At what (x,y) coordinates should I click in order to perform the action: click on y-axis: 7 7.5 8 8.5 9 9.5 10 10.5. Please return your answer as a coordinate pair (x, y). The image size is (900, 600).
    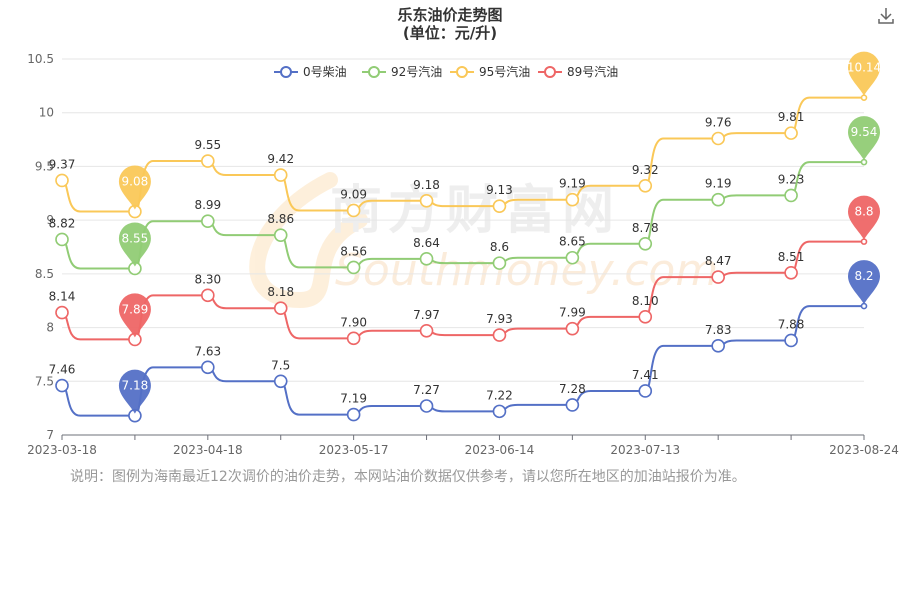
    Looking at the image, I should click on (40, 247).